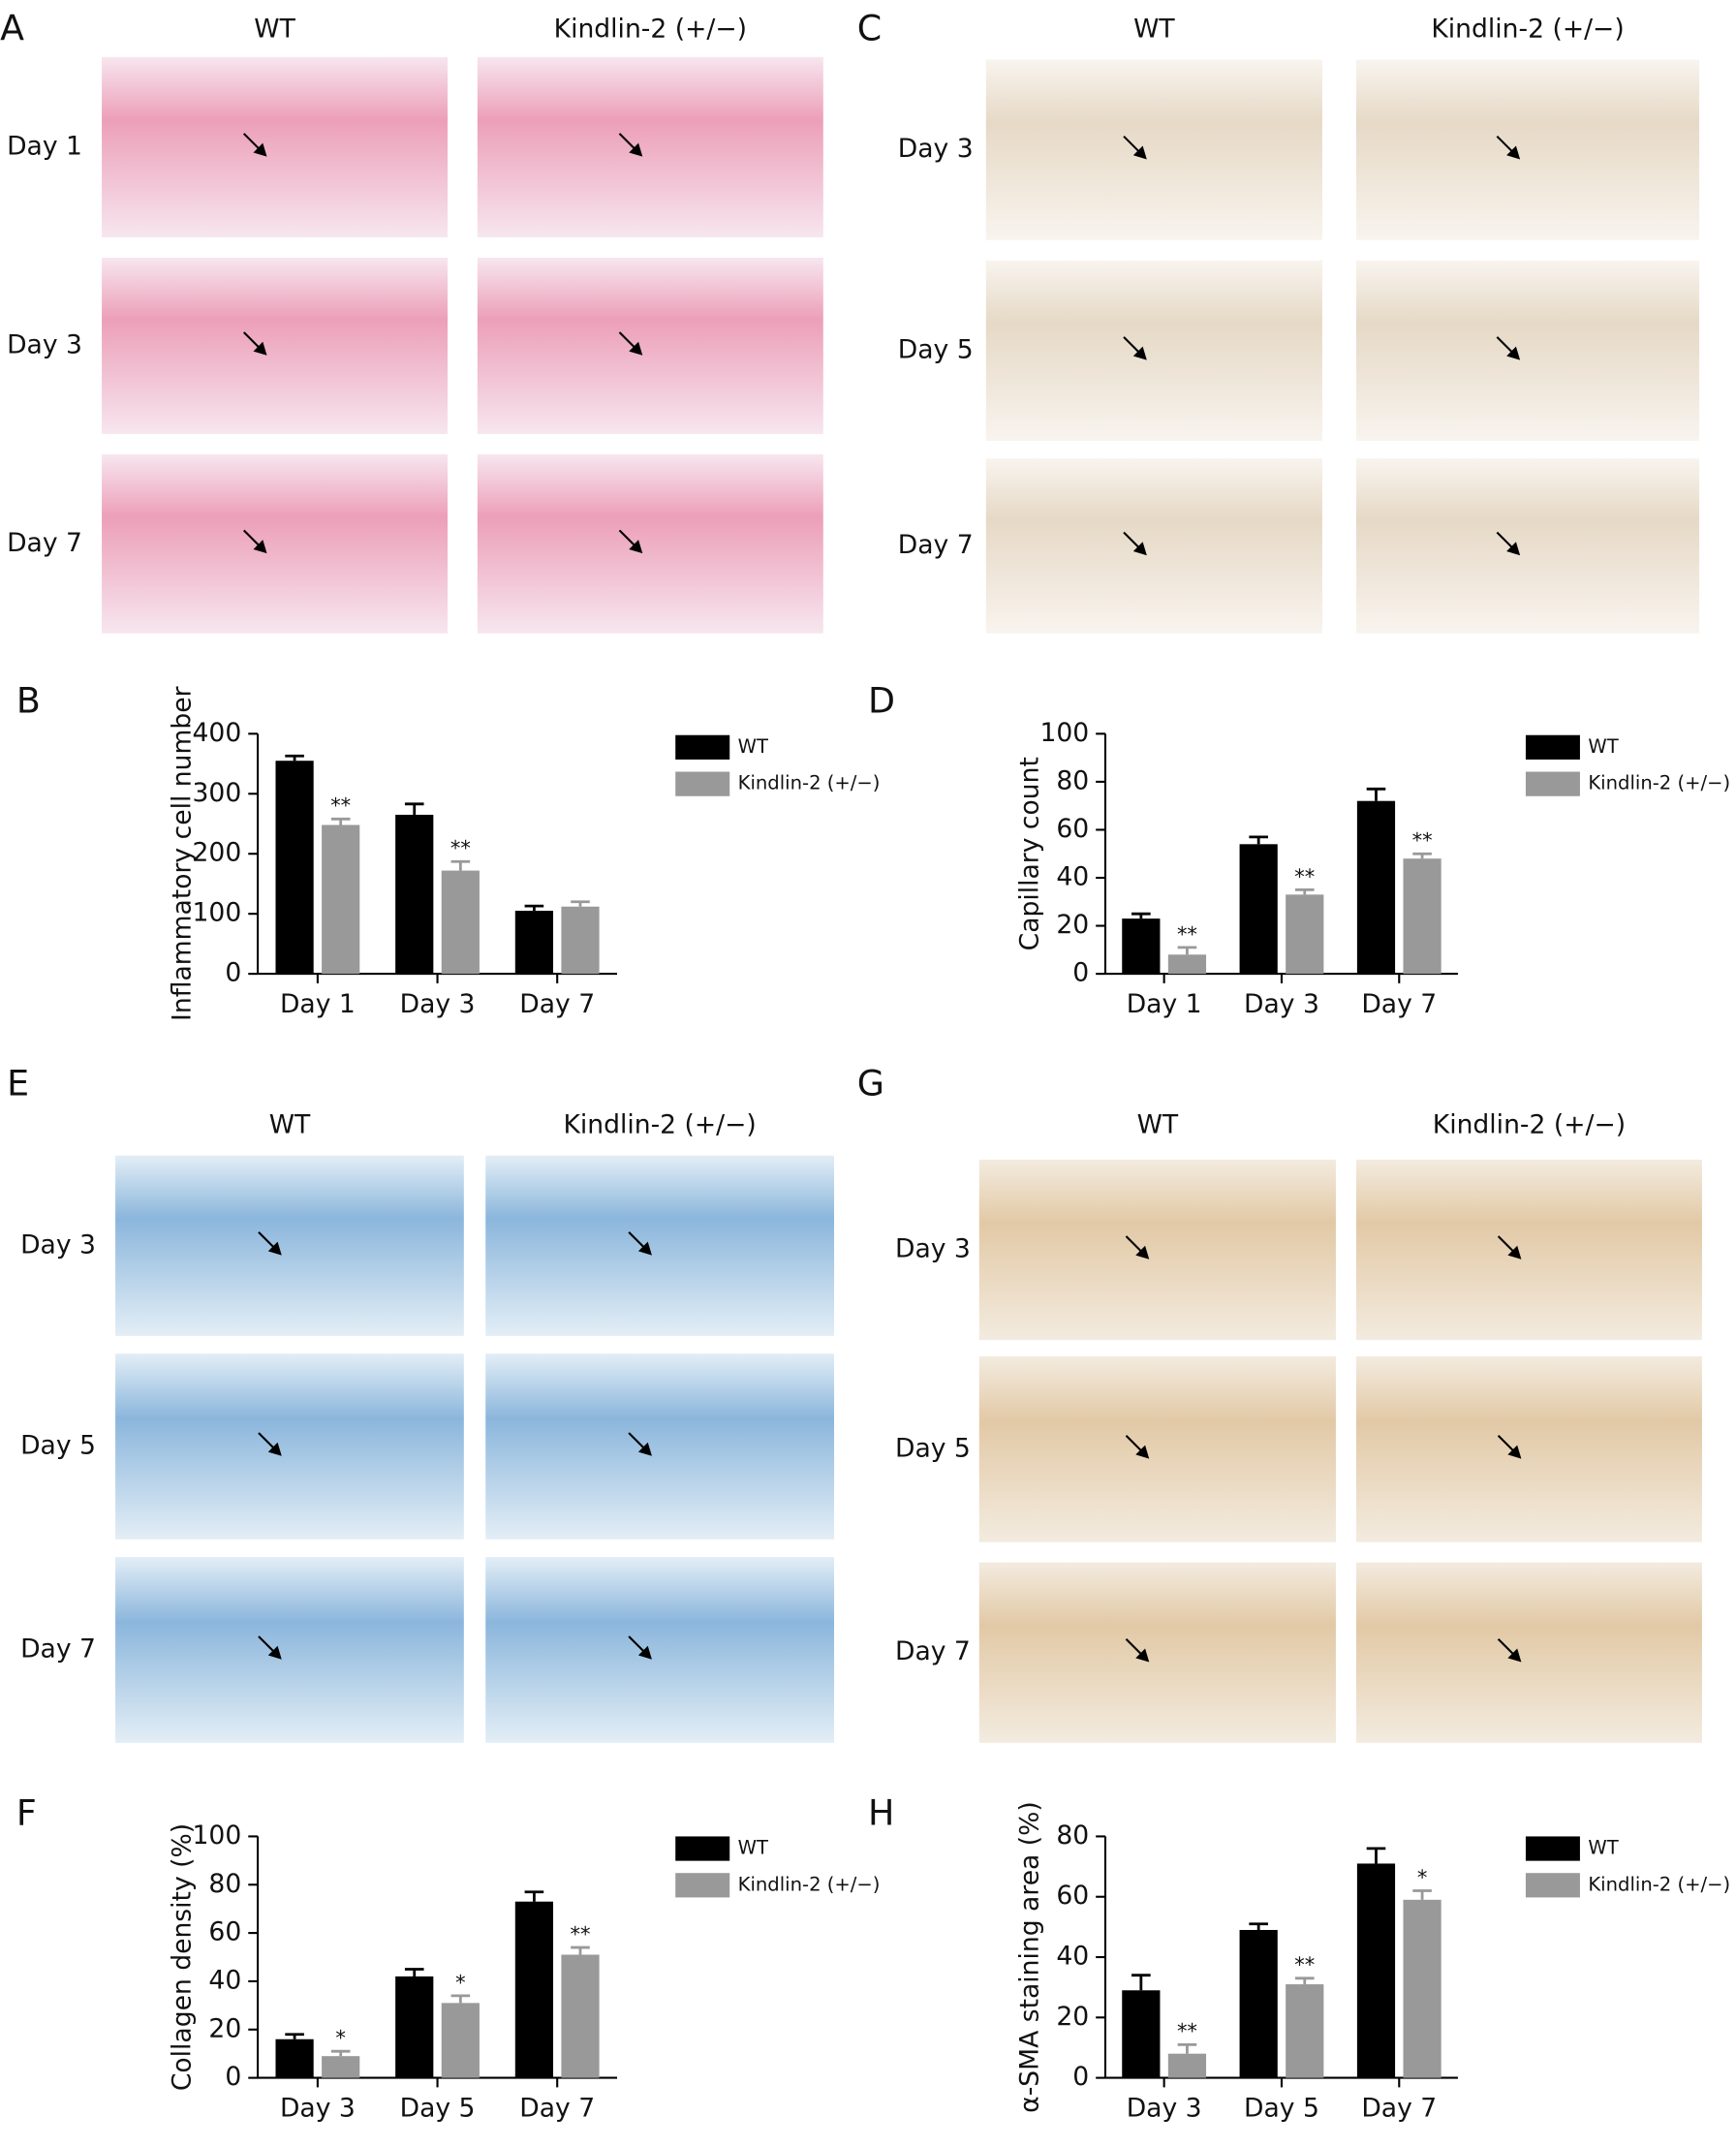 This screenshot has width=1736, height=2147. What do you see at coordinates (12, 27) in the screenshot?
I see `panel-letter: A` at bounding box center [12, 27].